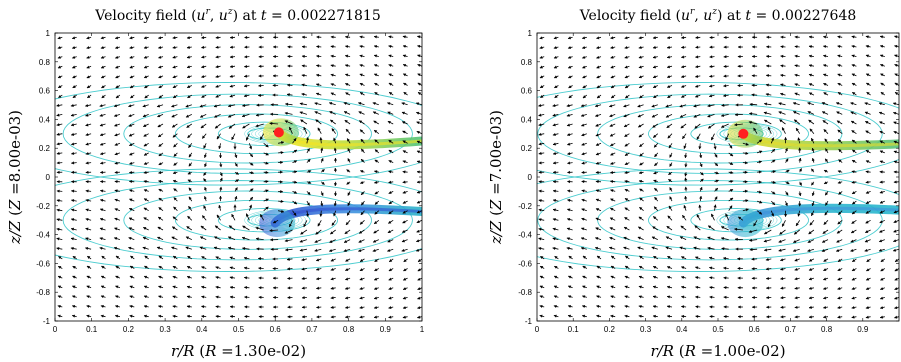 This screenshot has width=901, height=362. What do you see at coordinates (334, 16) in the screenshot?
I see `title-text: 0.002271815` at bounding box center [334, 16].